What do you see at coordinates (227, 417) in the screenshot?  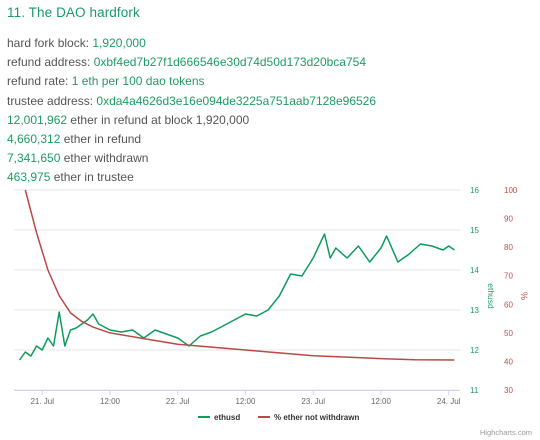 I see `legend-label: ethusd` at bounding box center [227, 417].